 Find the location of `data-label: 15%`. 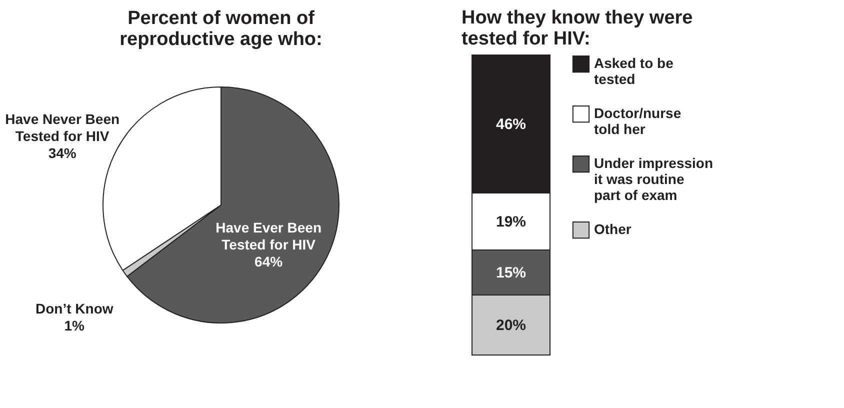

data-label: 15% is located at coordinates (511, 273).